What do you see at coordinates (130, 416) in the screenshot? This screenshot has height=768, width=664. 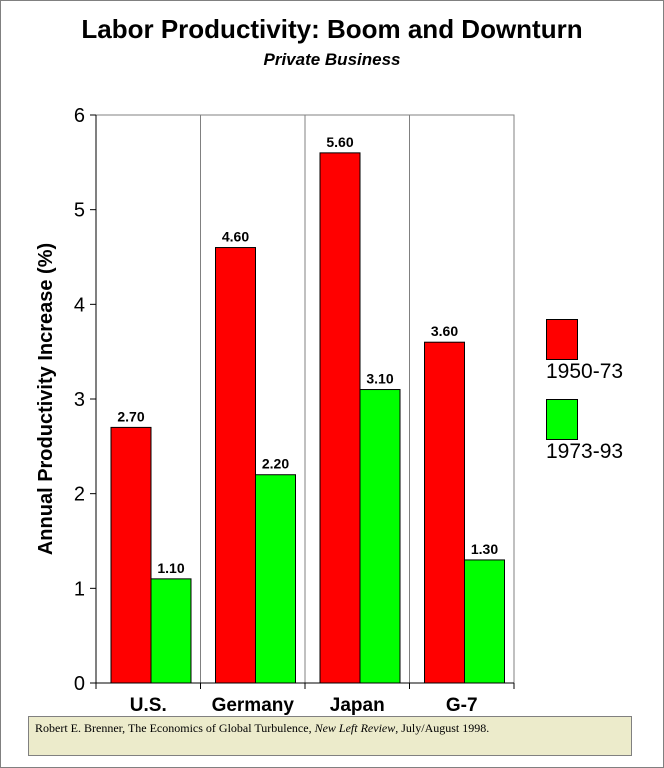 I see `data-label: 2.70` at bounding box center [130, 416].